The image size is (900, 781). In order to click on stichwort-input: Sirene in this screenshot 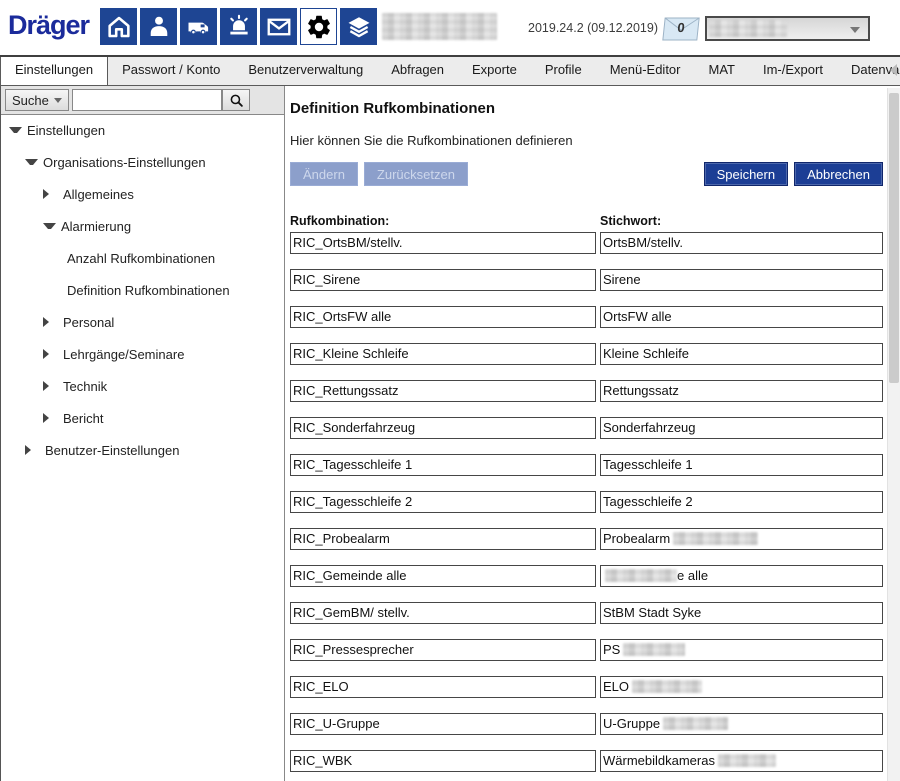, I will do `click(741, 280)`.